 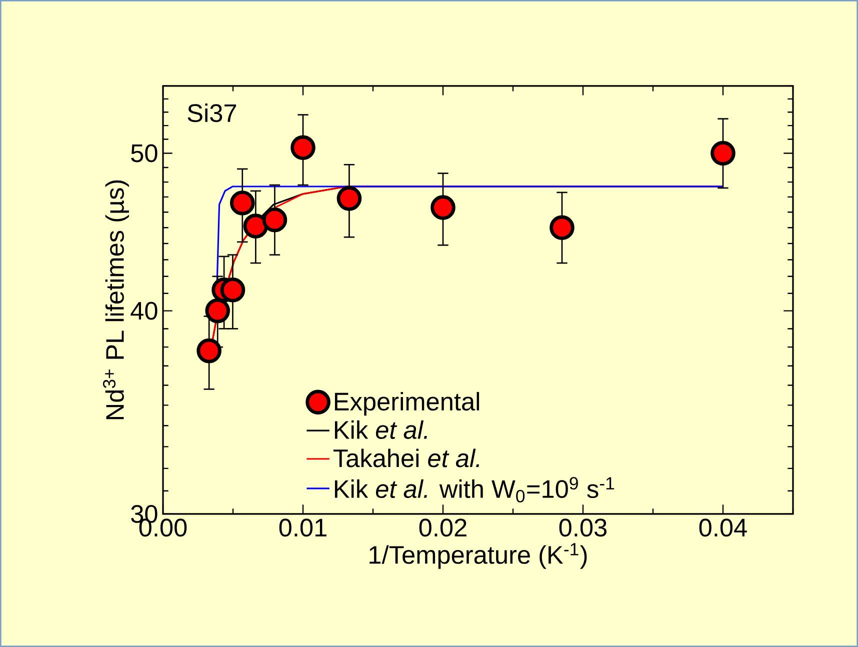 What do you see at coordinates (723, 527) in the screenshot?
I see `x-tick-label: 0.04` at bounding box center [723, 527].